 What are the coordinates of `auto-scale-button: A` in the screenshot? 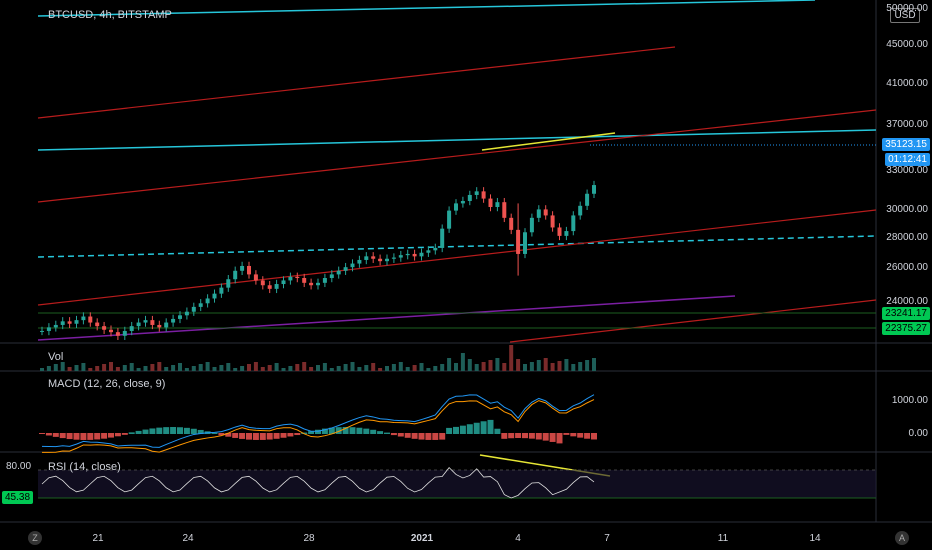 It's located at (902, 538).